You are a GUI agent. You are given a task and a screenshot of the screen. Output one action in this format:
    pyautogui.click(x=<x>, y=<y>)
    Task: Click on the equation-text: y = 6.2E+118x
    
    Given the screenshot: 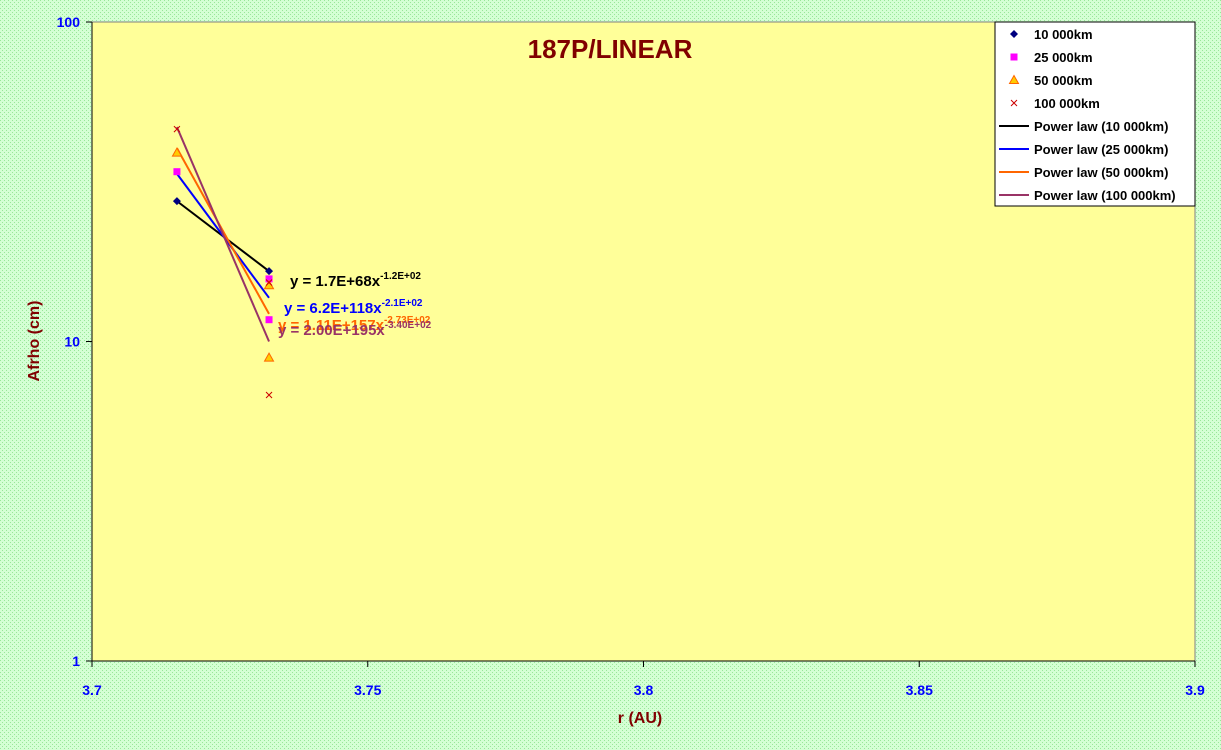 What is the action you would take?
    pyautogui.click(x=333, y=308)
    